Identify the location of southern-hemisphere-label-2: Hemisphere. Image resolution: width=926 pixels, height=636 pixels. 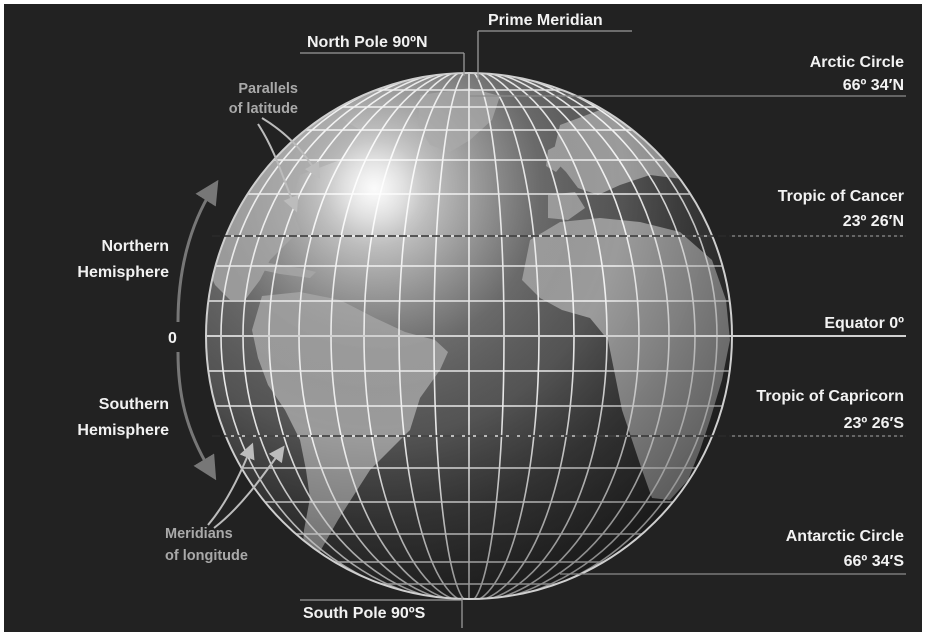
(123, 430).